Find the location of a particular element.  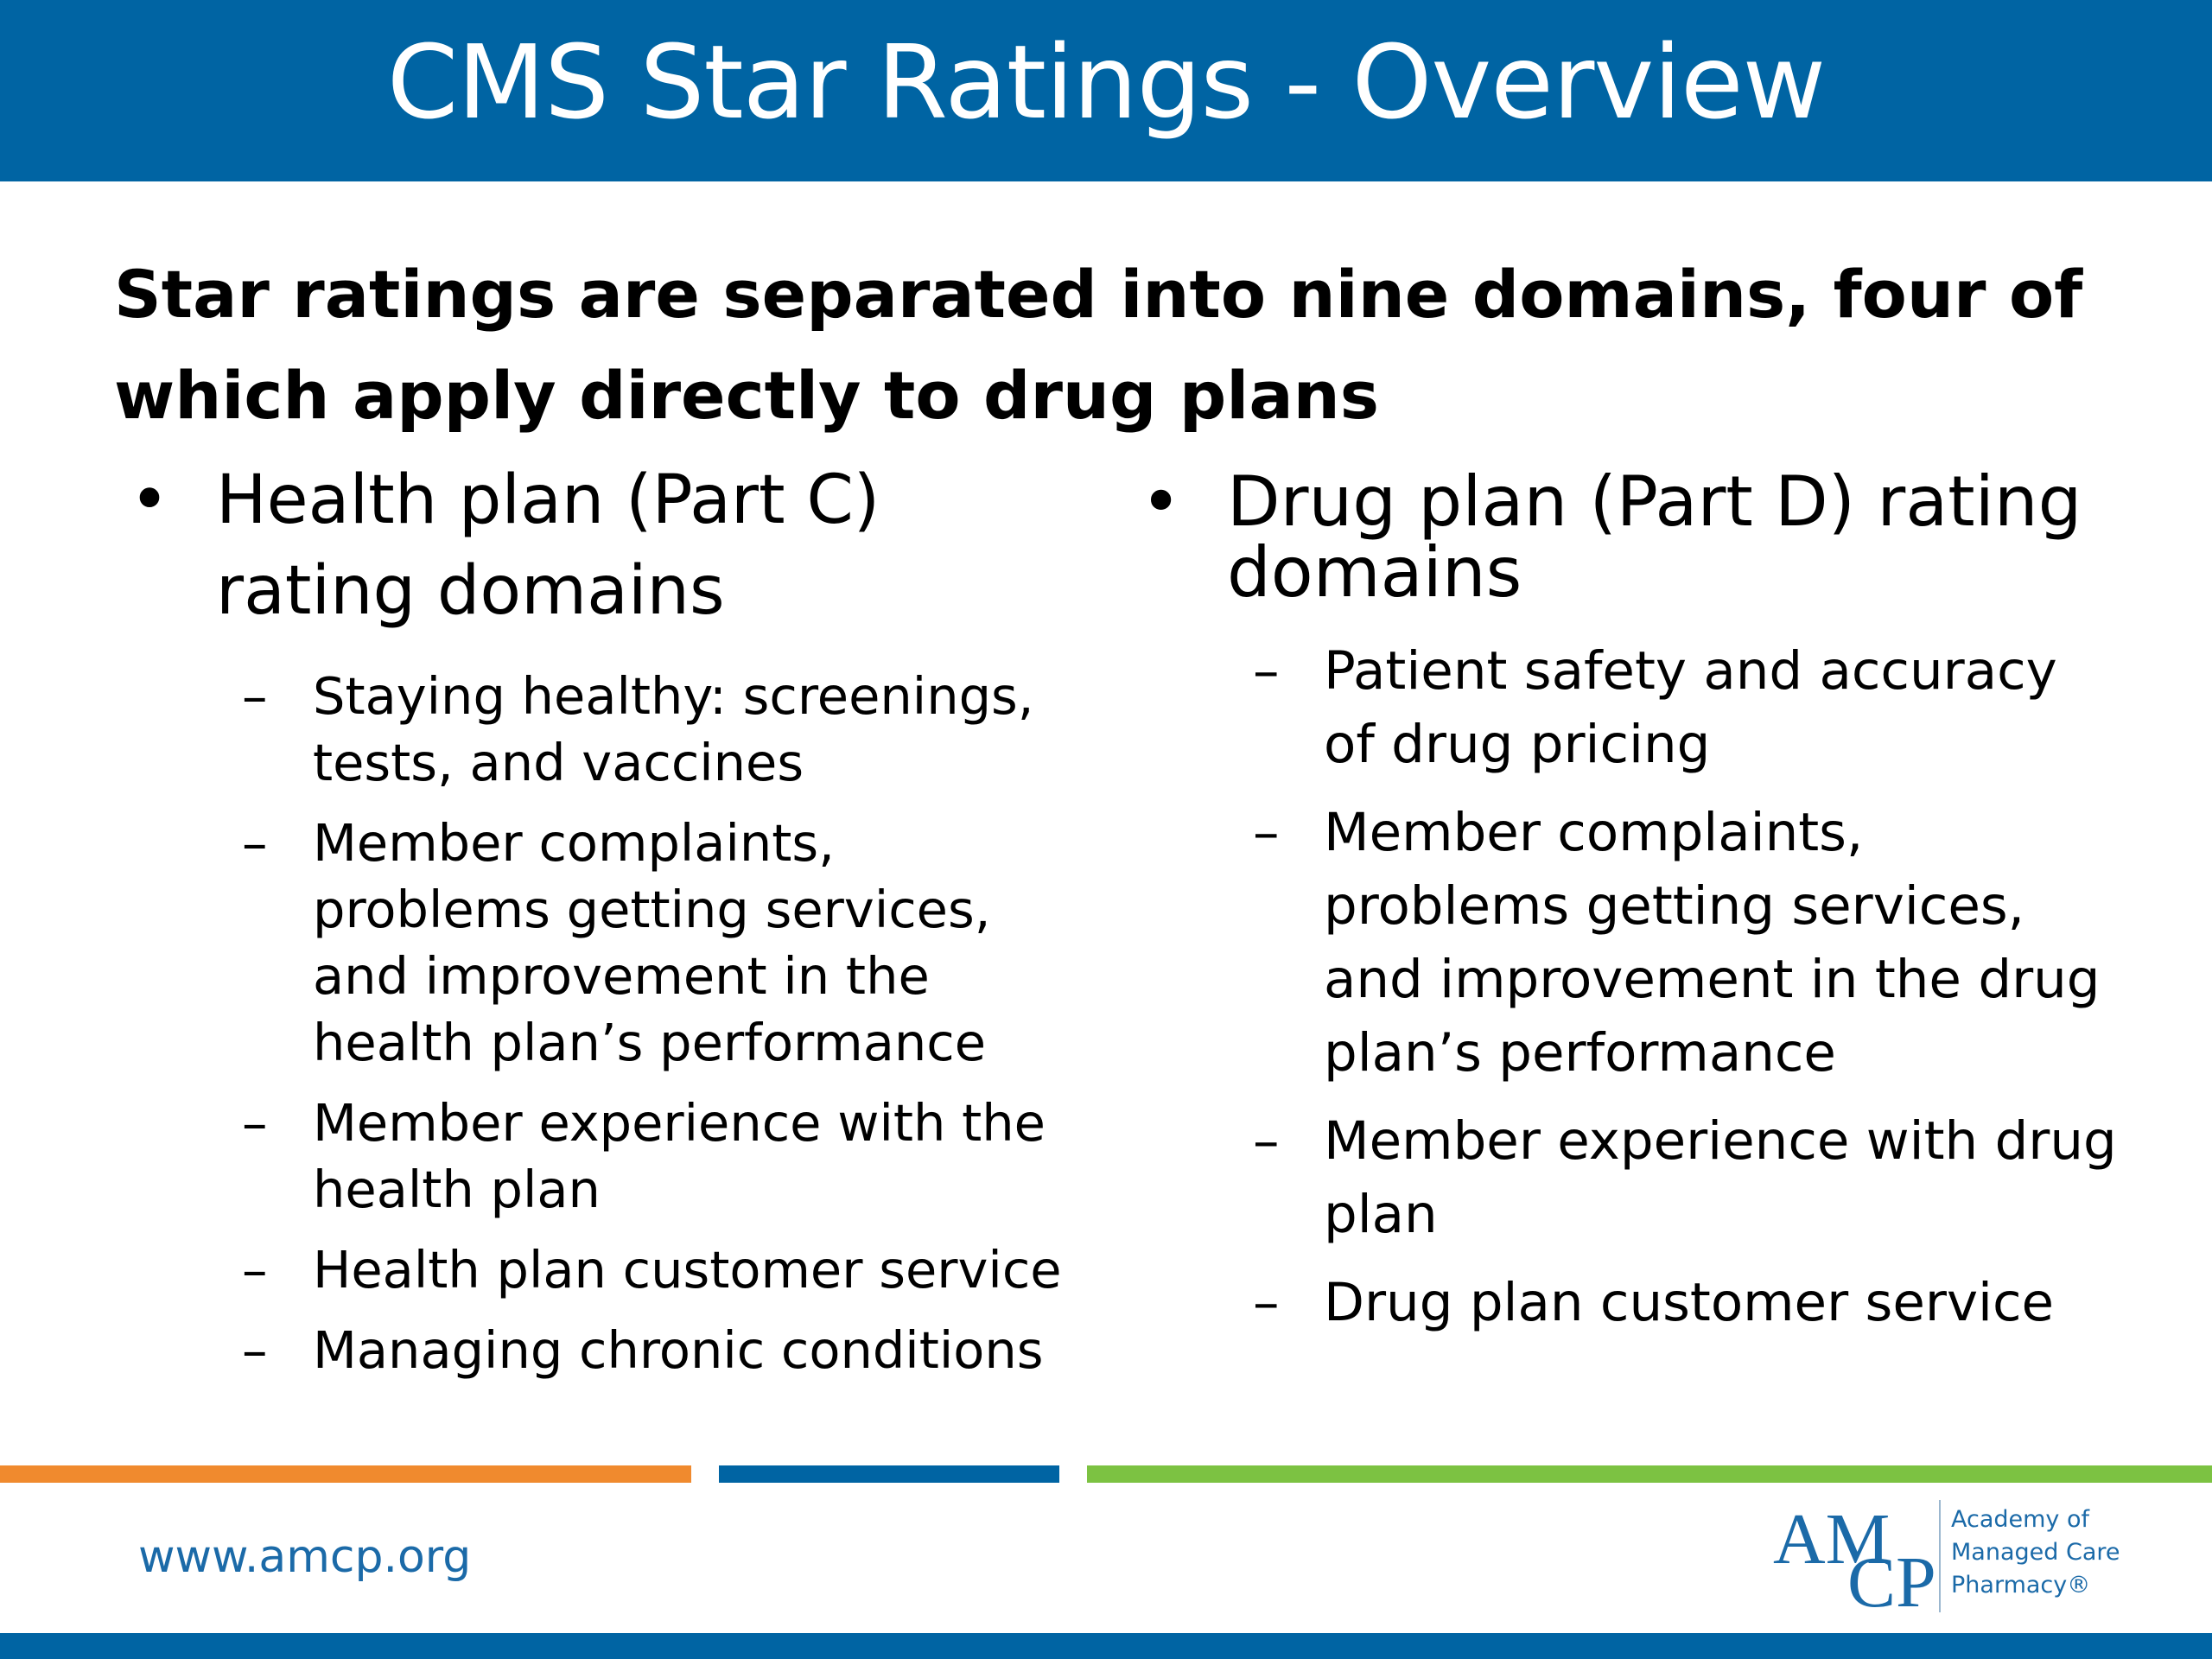

list-item: – Managing chronic conditions is located at coordinates (596, 1350).